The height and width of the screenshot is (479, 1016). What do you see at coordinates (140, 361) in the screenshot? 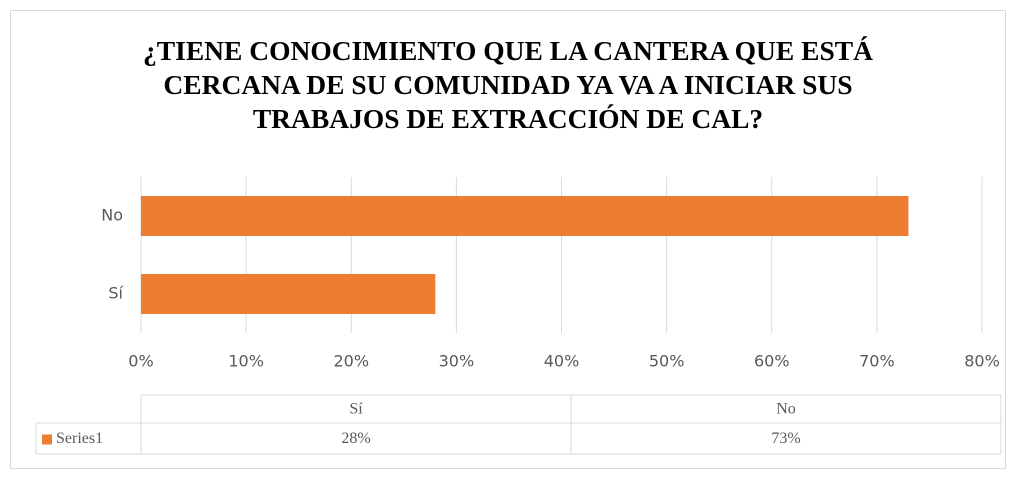
I see `x-tick-label: 0%` at bounding box center [140, 361].